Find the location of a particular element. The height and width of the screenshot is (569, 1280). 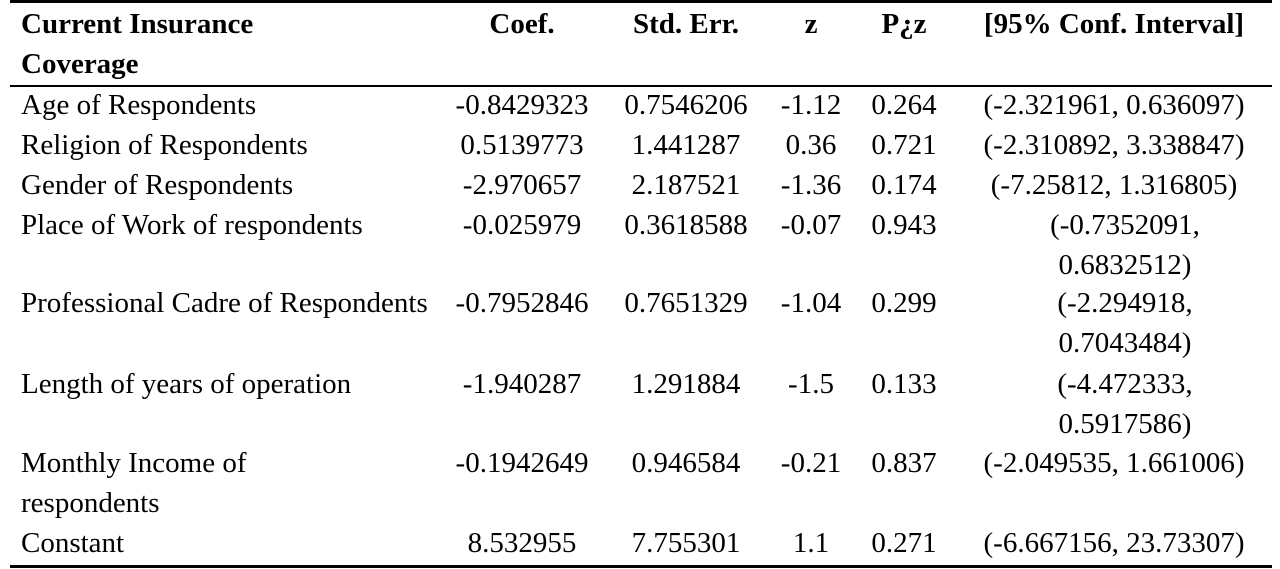

row-coef: 0.5139773 is located at coordinates (522, 145).